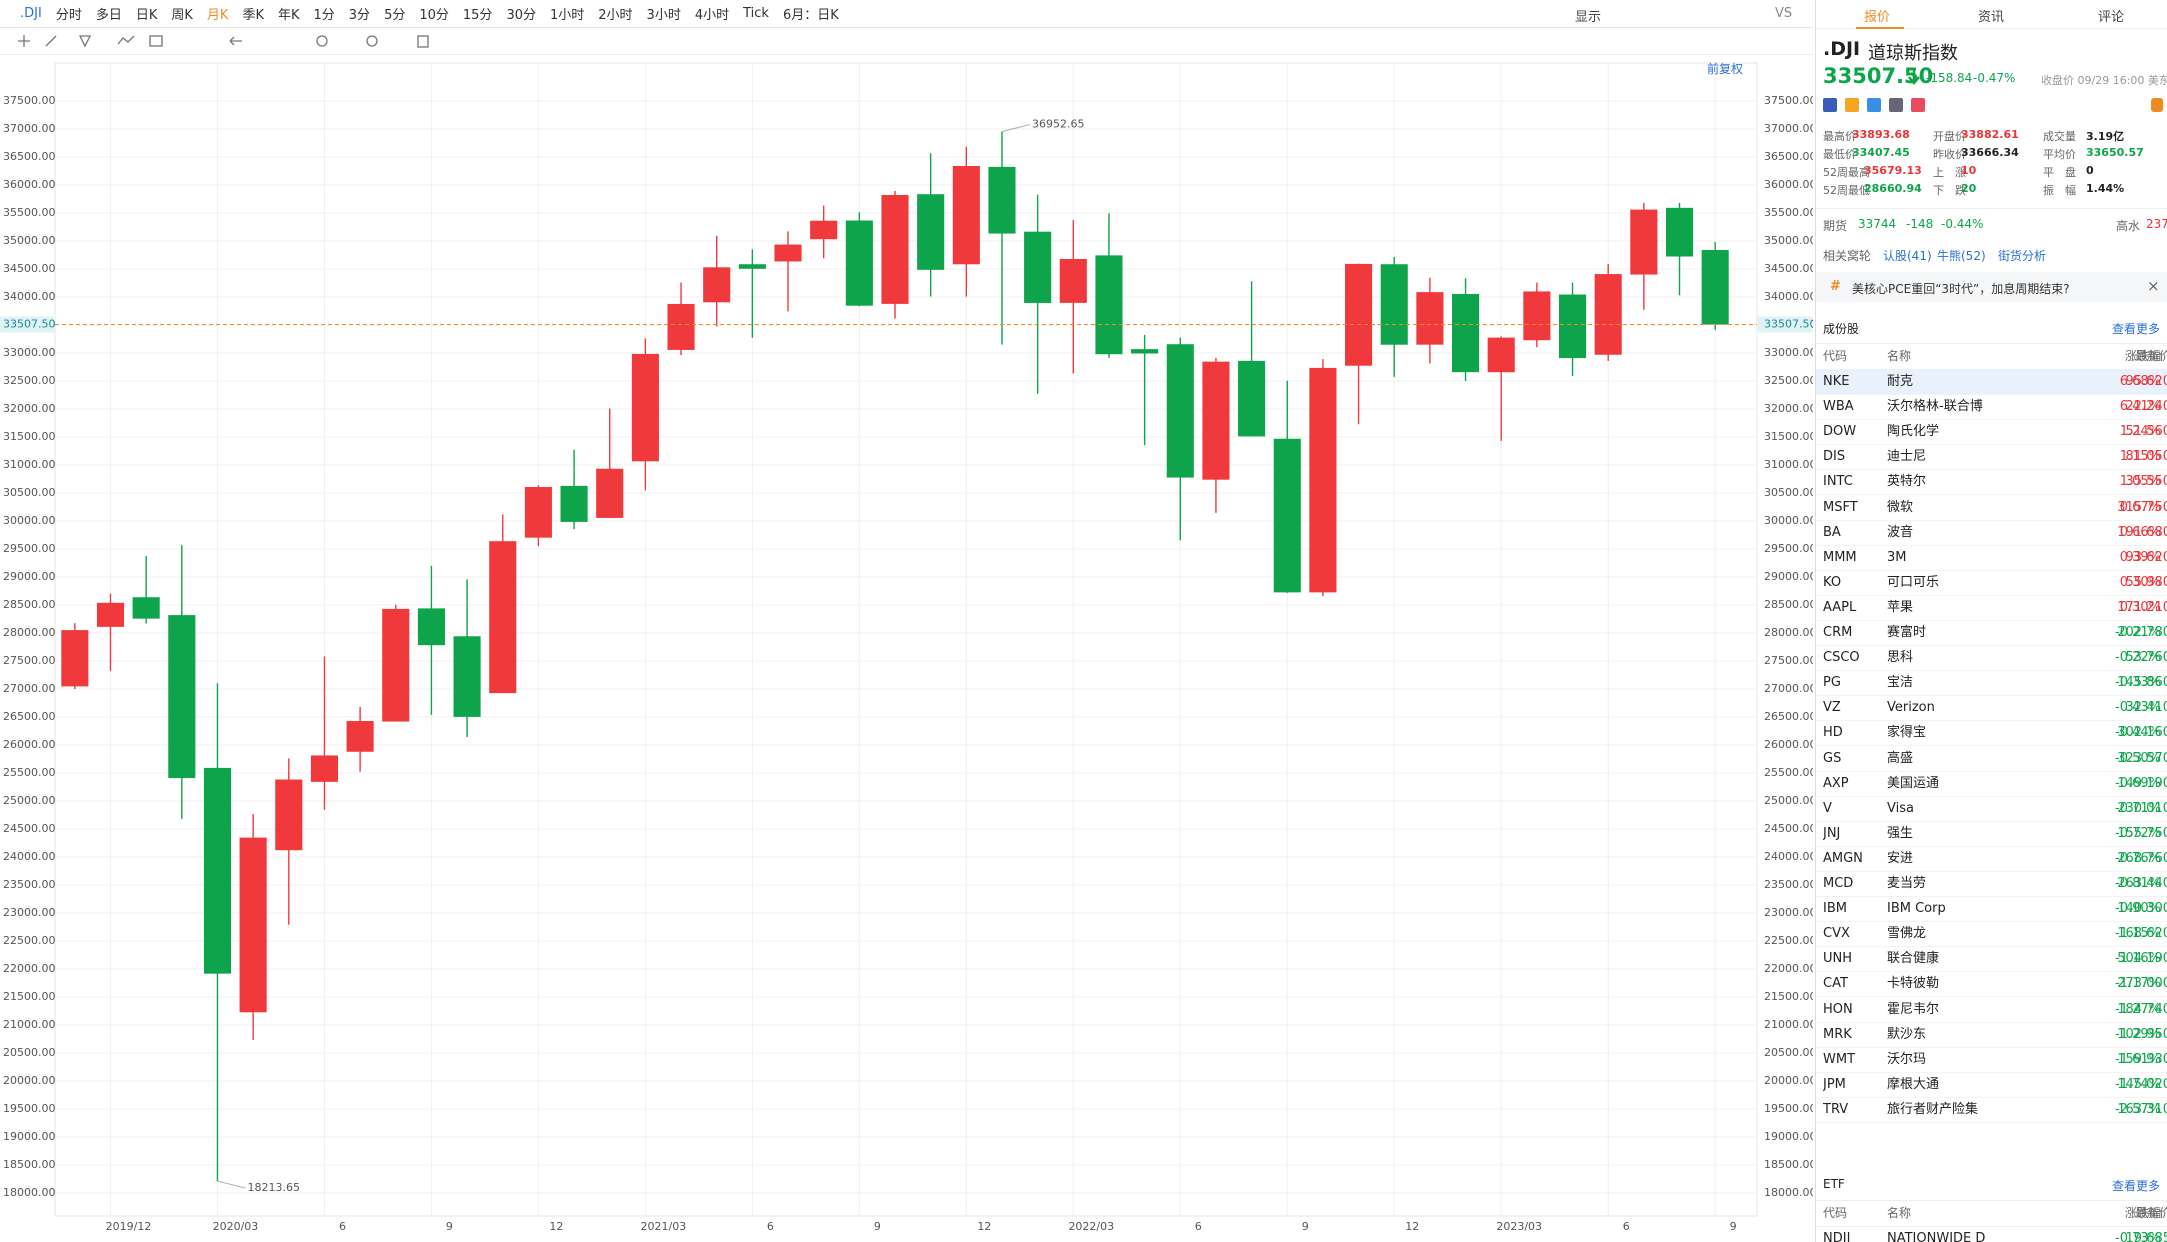 The image size is (2167, 1242). I want to click on period-tab: 多日, so click(108, 15).